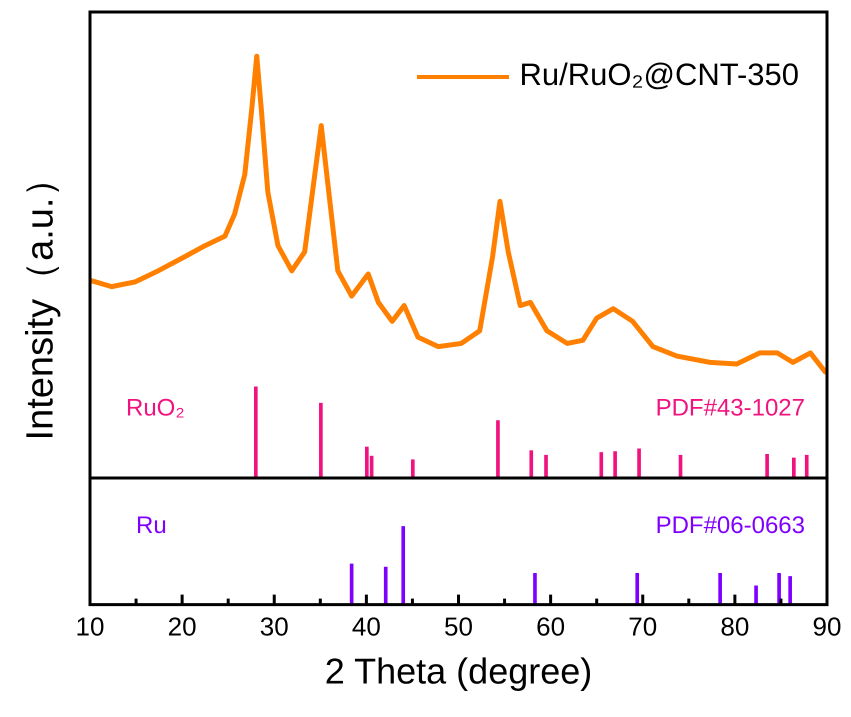  I want to click on text: Ru, so click(151, 526).